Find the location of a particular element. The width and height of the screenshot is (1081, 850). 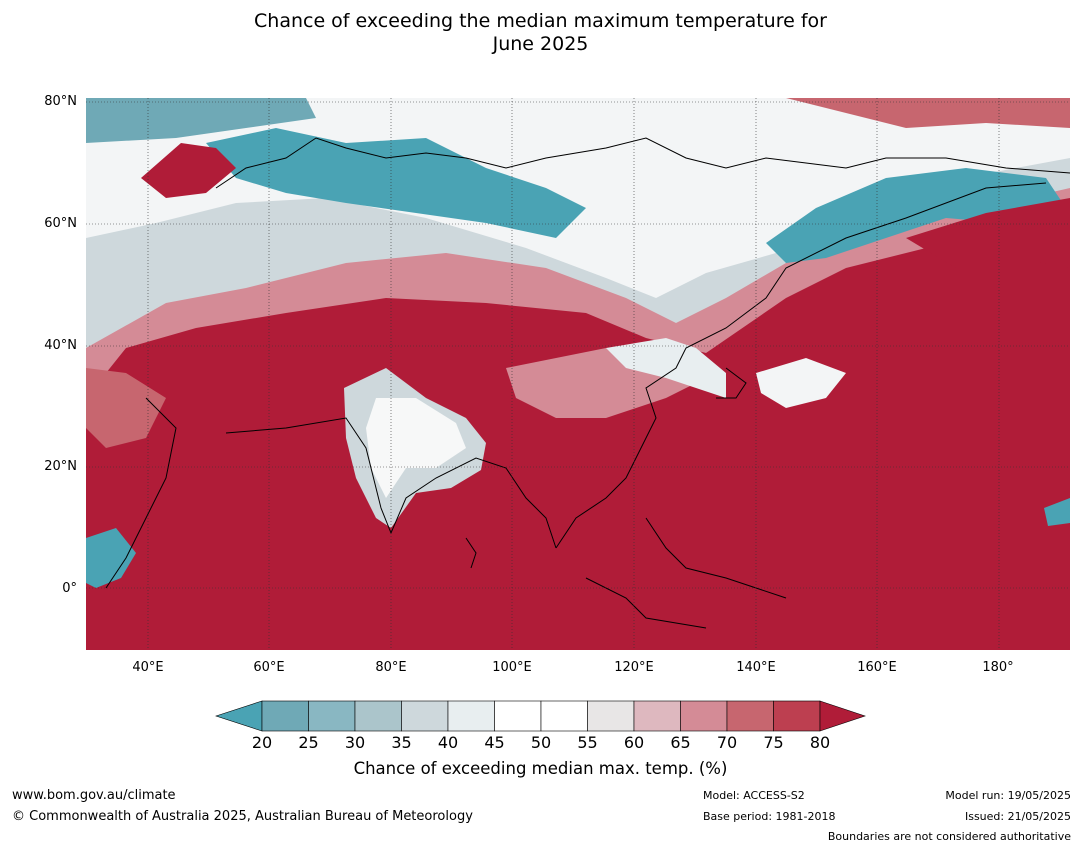

title-line-2: June 2025 is located at coordinates (540, 44).